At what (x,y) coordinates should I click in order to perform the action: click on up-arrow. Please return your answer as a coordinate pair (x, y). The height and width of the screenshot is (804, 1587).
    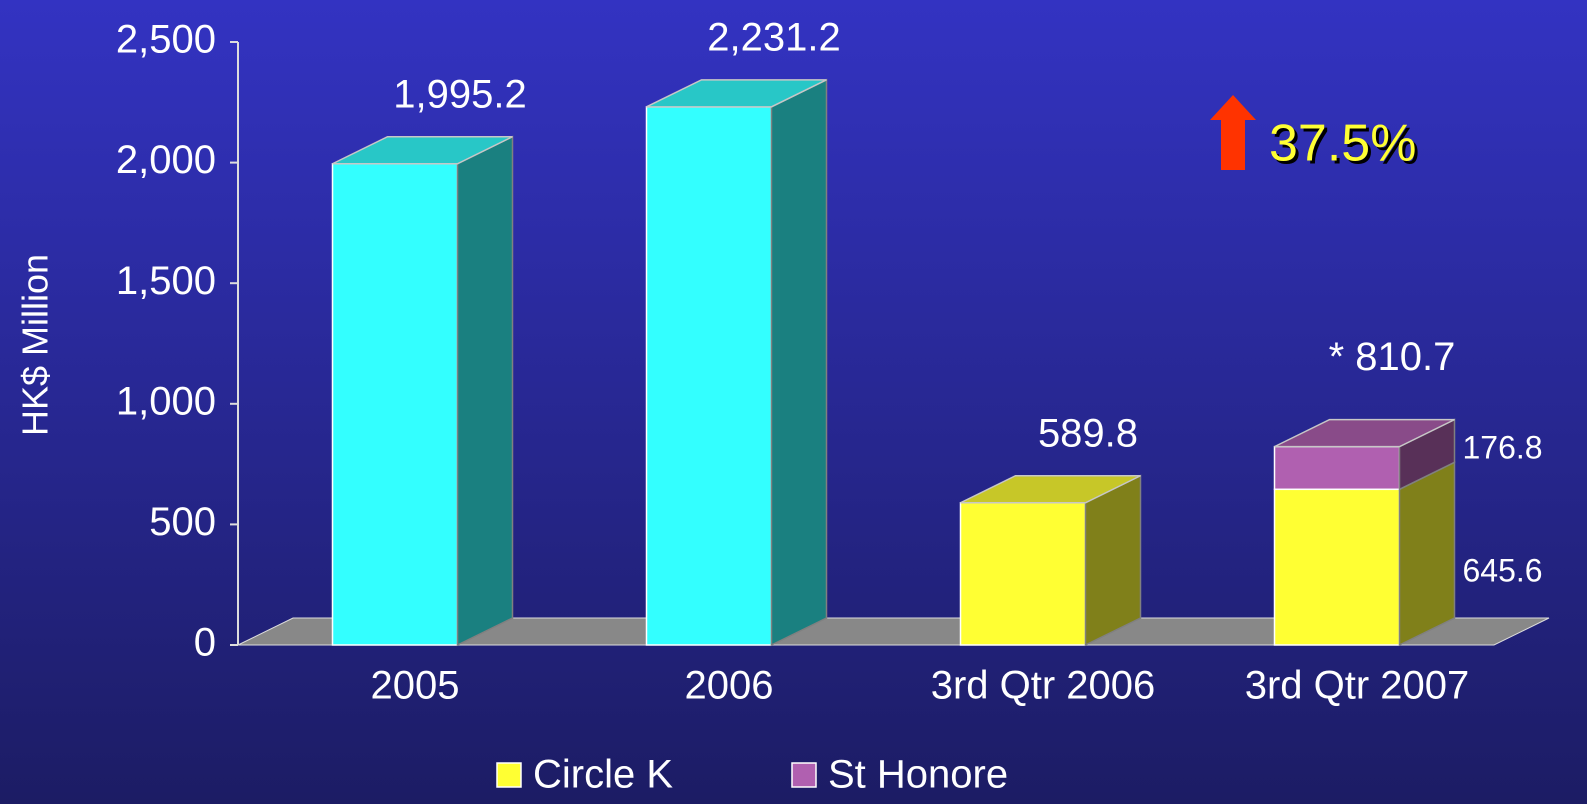
    Looking at the image, I should click on (1233, 132).